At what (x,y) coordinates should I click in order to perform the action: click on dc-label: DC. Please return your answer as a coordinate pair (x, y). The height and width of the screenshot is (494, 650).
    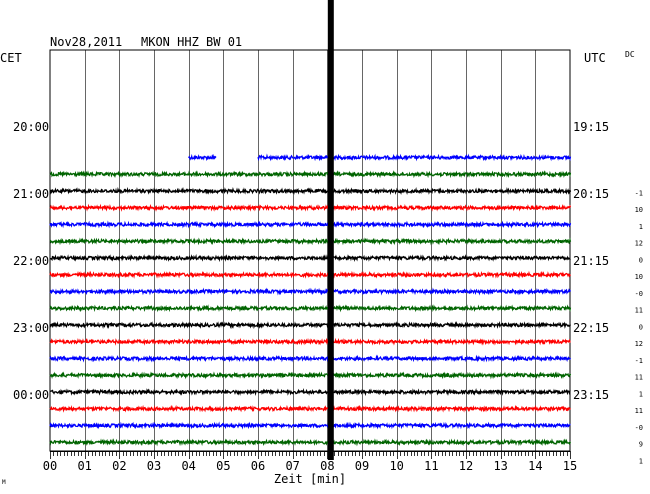
    Looking at the image, I should click on (630, 54).